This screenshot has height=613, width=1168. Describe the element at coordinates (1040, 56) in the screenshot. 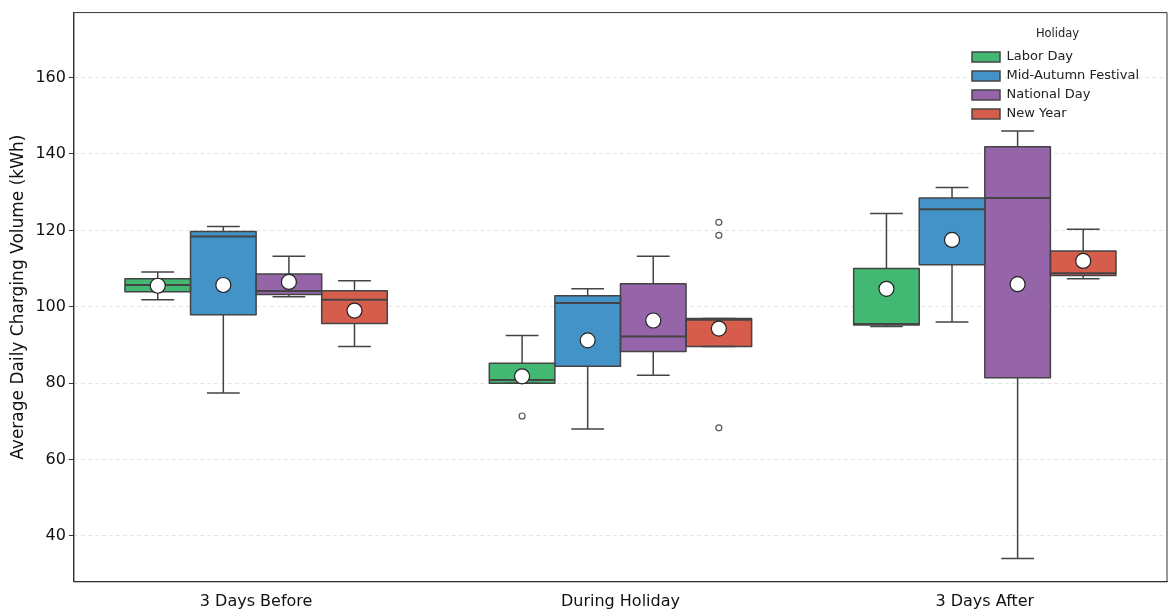

I see `legend-label: Labor Day` at that location.